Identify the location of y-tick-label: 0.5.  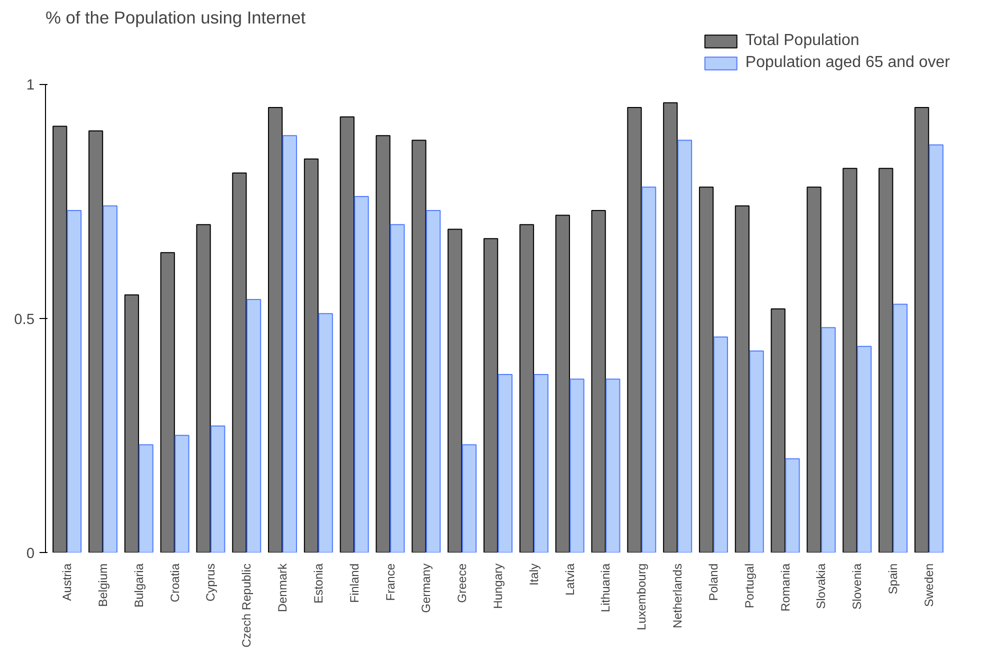
(24, 320).